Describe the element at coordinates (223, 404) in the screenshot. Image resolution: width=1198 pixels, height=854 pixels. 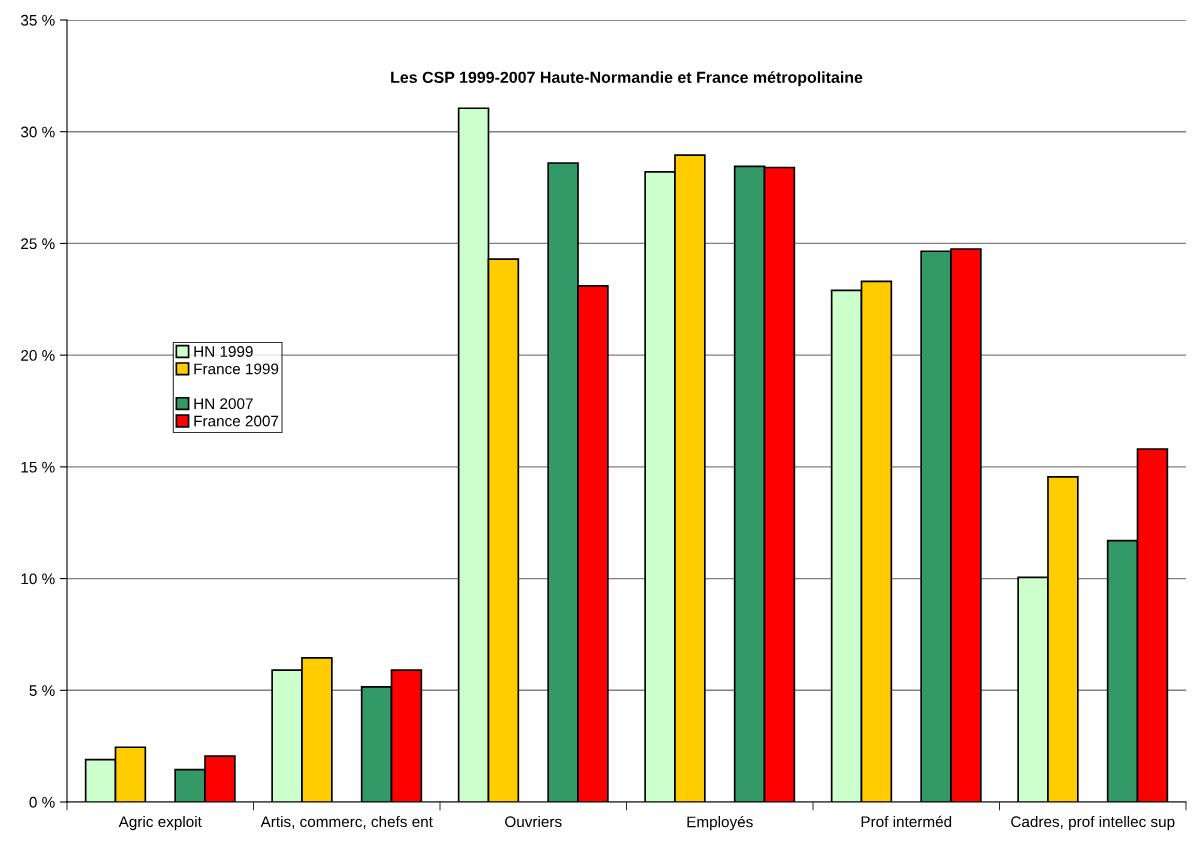
I see `legend-label: HN 2007` at that location.